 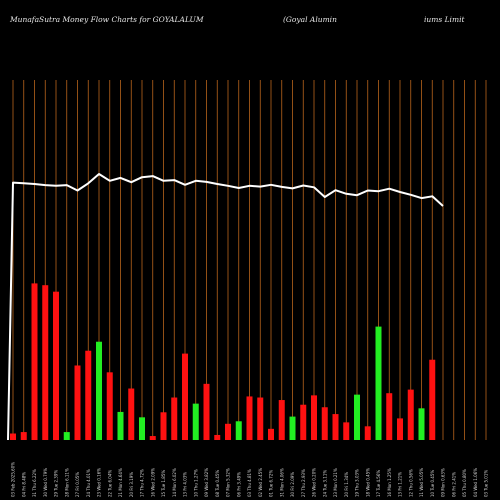 What do you see at coordinates (142, 483) in the screenshot?
I see `x-axis-label: 17 Thu 4.72%` at bounding box center [142, 483].